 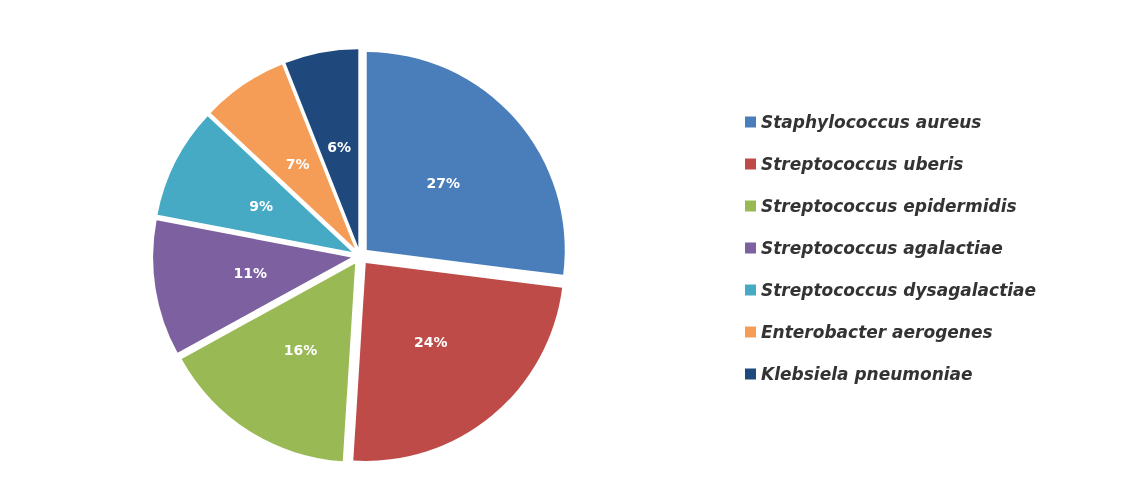 What do you see at coordinates (862, 164) in the screenshot?
I see `legend-label: Streptococcus uberis` at bounding box center [862, 164].